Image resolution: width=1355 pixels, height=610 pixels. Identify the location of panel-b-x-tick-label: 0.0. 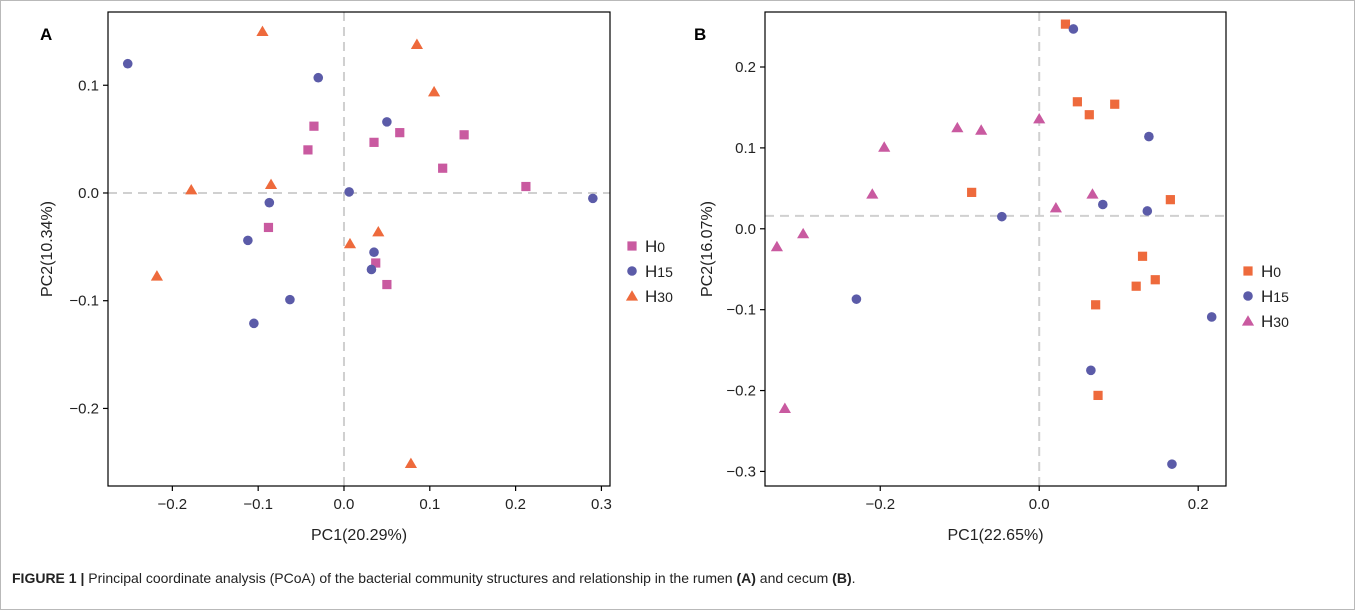
(1039, 504).